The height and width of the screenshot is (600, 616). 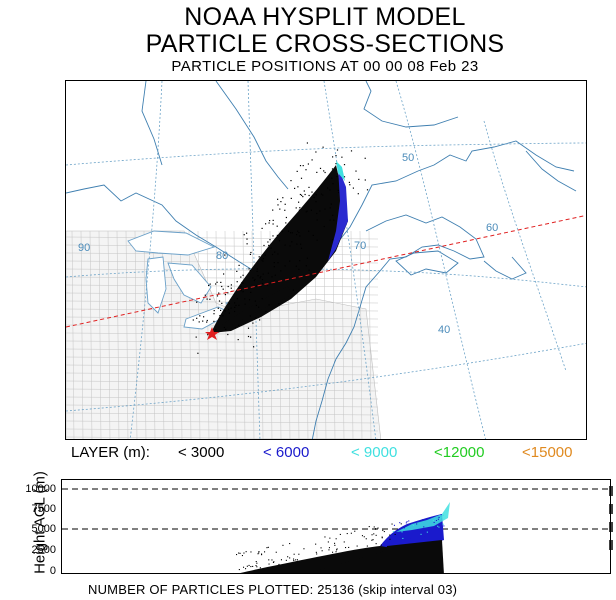 What do you see at coordinates (325, 66) in the screenshot?
I see `title-line-3: PARTICLE POSITIONS AT 00 00 08 Feb 23` at bounding box center [325, 66].